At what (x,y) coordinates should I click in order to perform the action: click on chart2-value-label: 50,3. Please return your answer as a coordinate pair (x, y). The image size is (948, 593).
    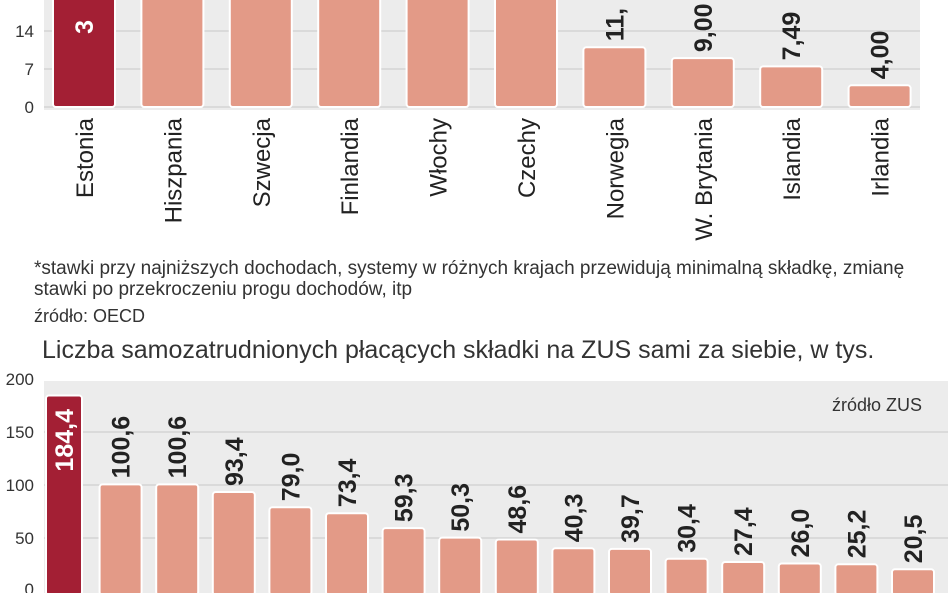
    Looking at the image, I should click on (461, 507).